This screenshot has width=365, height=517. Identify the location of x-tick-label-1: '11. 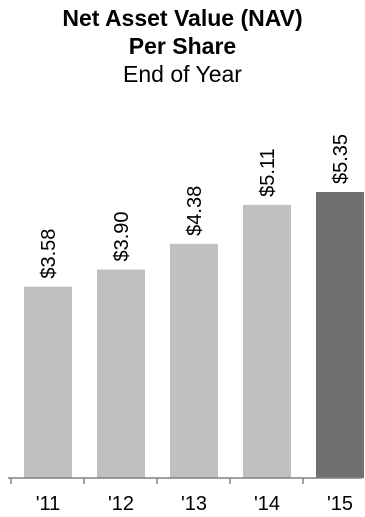
(48, 504).